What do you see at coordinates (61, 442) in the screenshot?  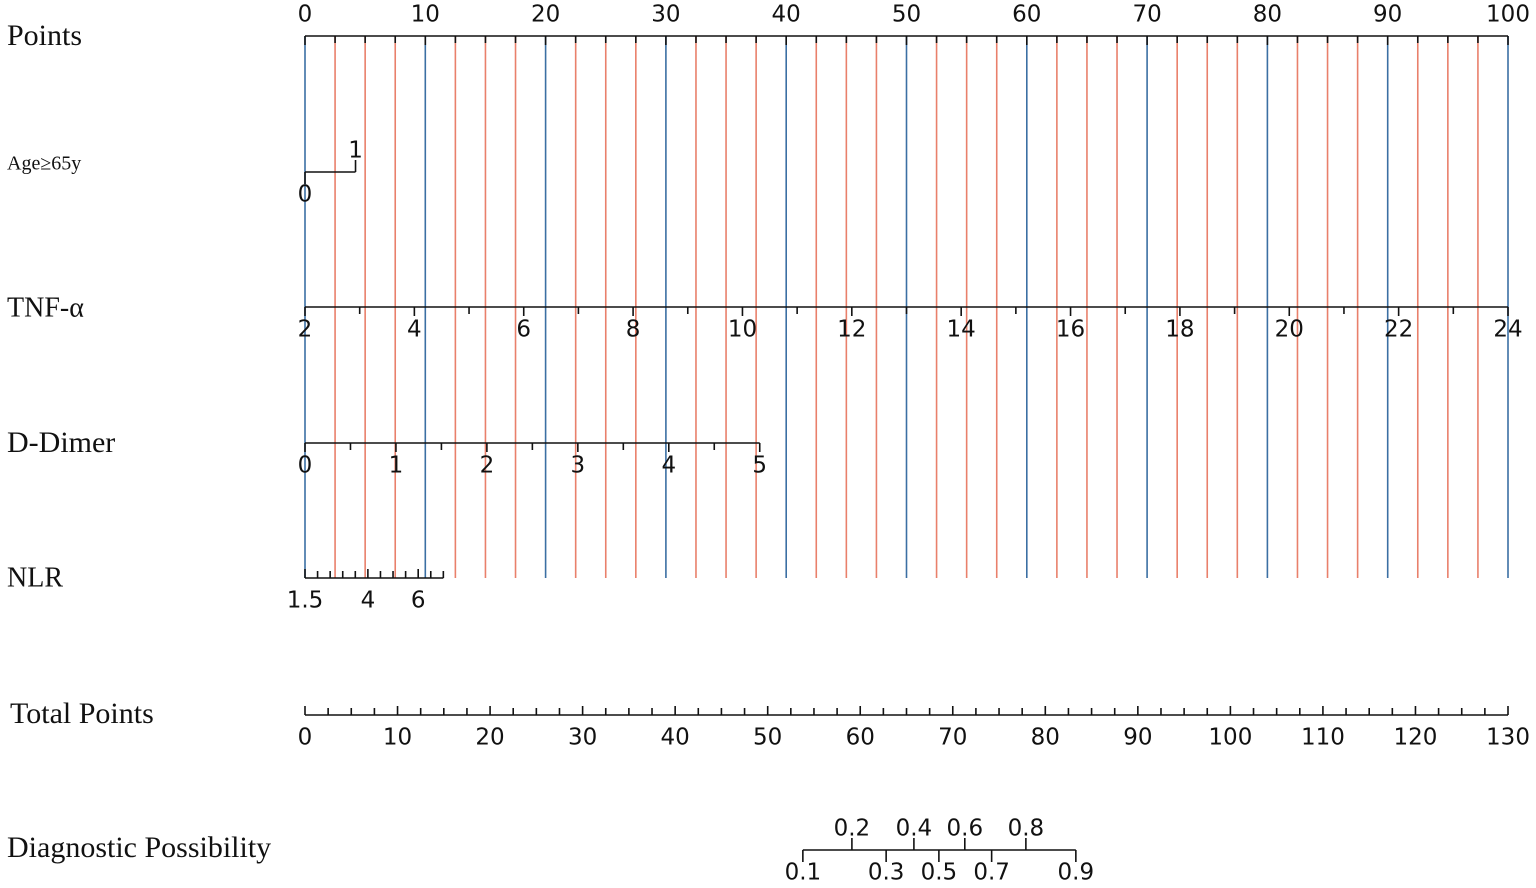 I see `row-name: D-Dimer` at bounding box center [61, 442].